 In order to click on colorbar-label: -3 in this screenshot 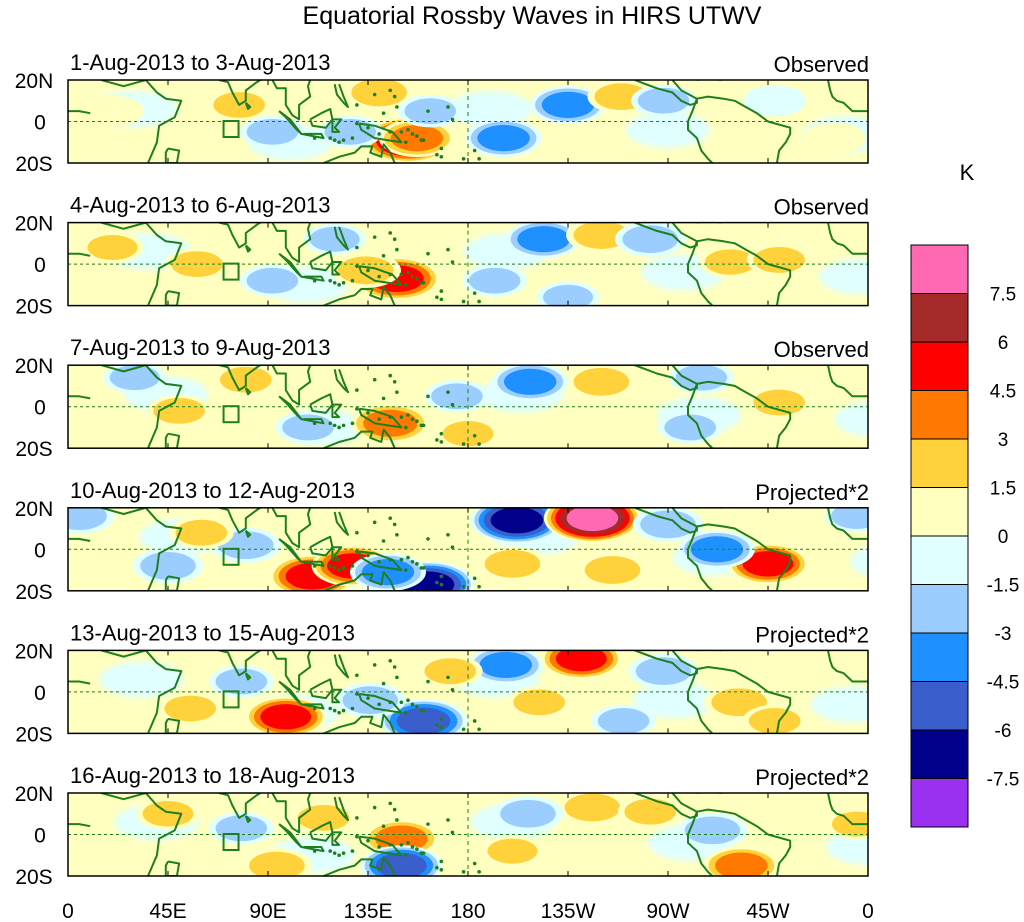, I will do `click(1003, 634)`.